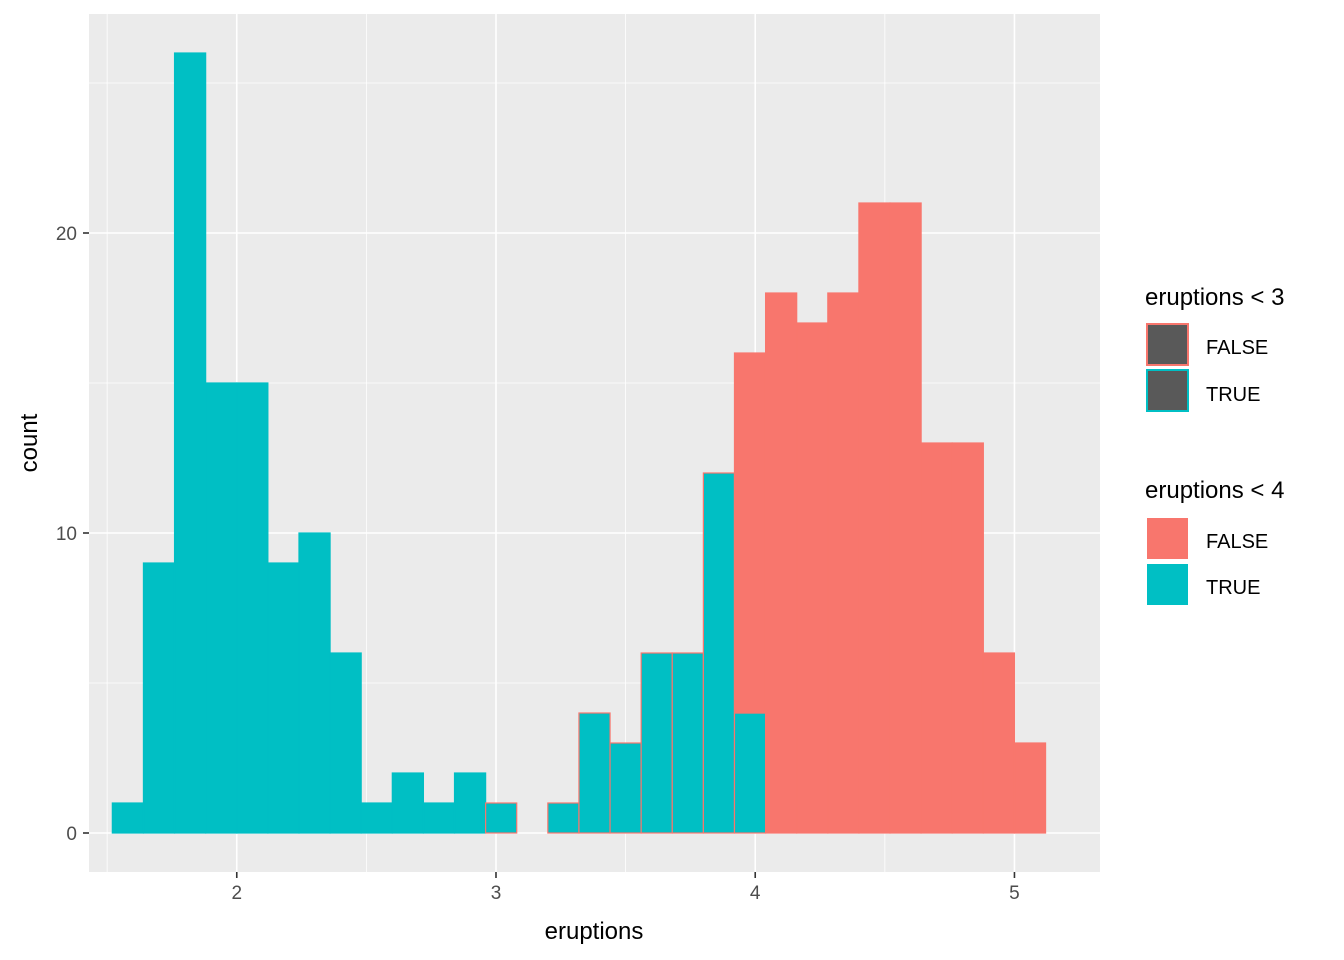  I want to click on legend-title: eruptions < 4, so click(1214, 490).